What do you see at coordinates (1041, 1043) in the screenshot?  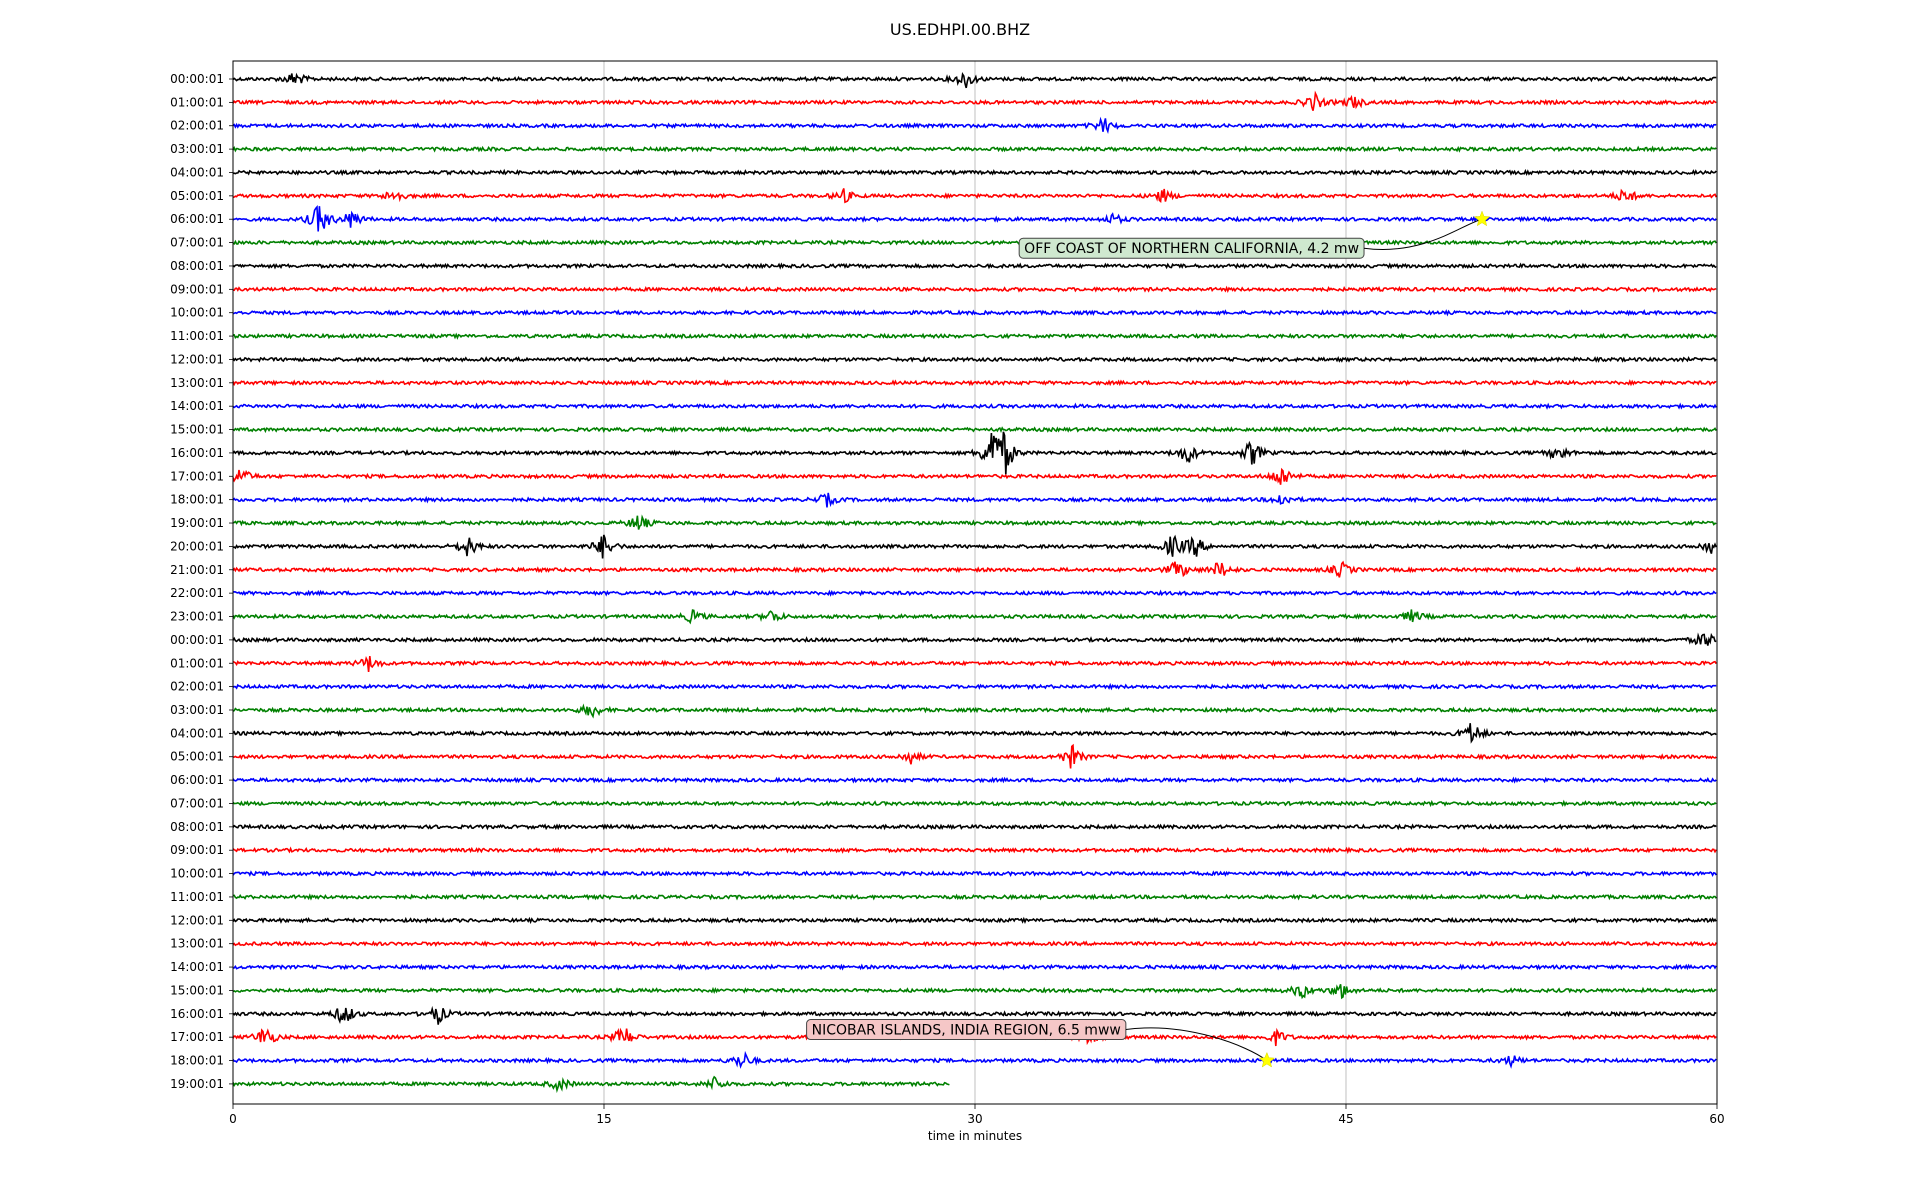 I see `event-annotation: NICOBAR ISLANDS, INDIA REGION, 6.5 mww` at bounding box center [1041, 1043].